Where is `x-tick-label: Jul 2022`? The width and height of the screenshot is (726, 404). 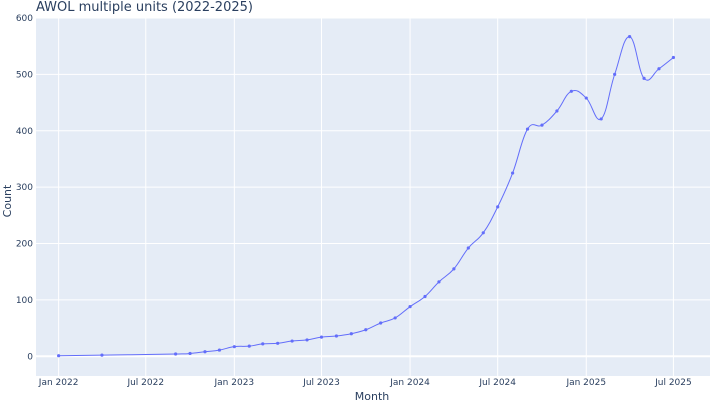
x-tick-label: Jul 2022 is located at coordinates (145, 383).